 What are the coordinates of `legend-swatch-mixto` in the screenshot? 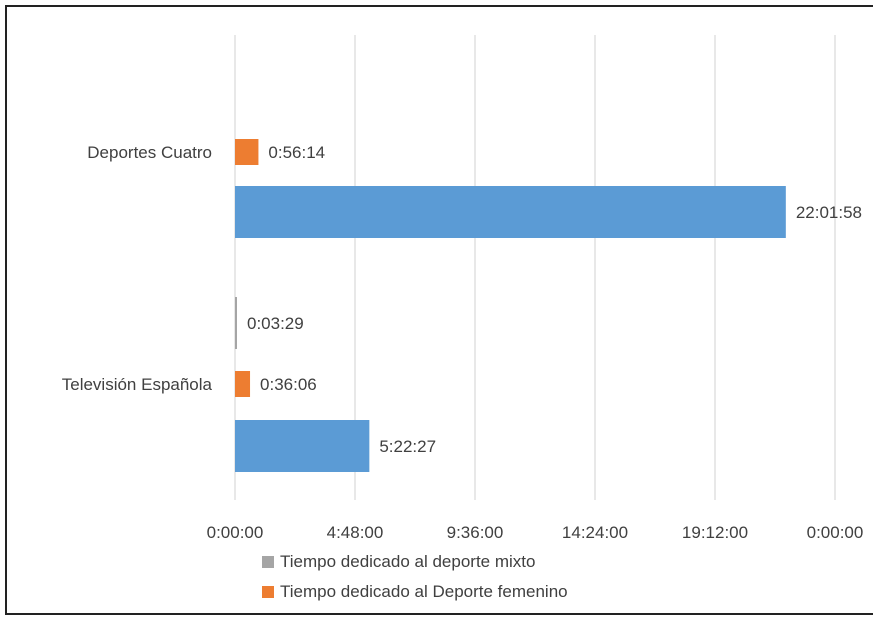 It's located at (268, 562).